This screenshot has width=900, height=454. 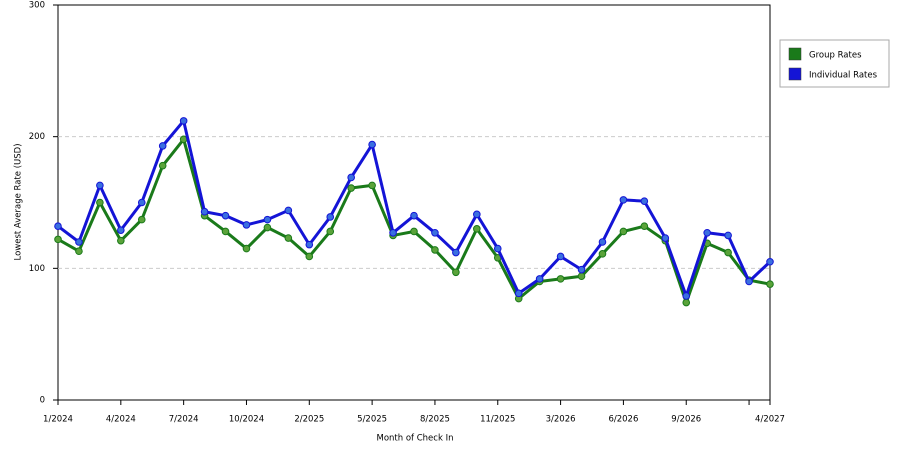 What do you see at coordinates (37, 269) in the screenshot?
I see `y-tick-label: 100` at bounding box center [37, 269].